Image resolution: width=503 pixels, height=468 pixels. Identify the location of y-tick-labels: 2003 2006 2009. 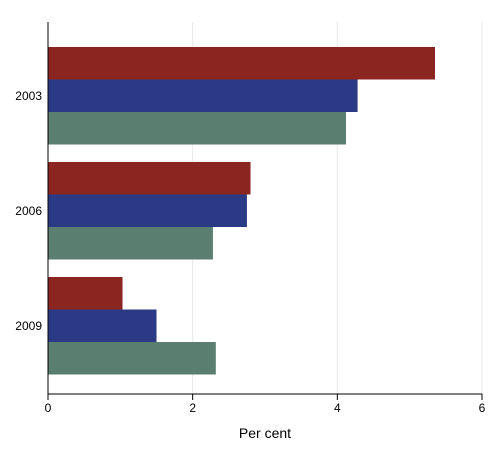
(28, 211).